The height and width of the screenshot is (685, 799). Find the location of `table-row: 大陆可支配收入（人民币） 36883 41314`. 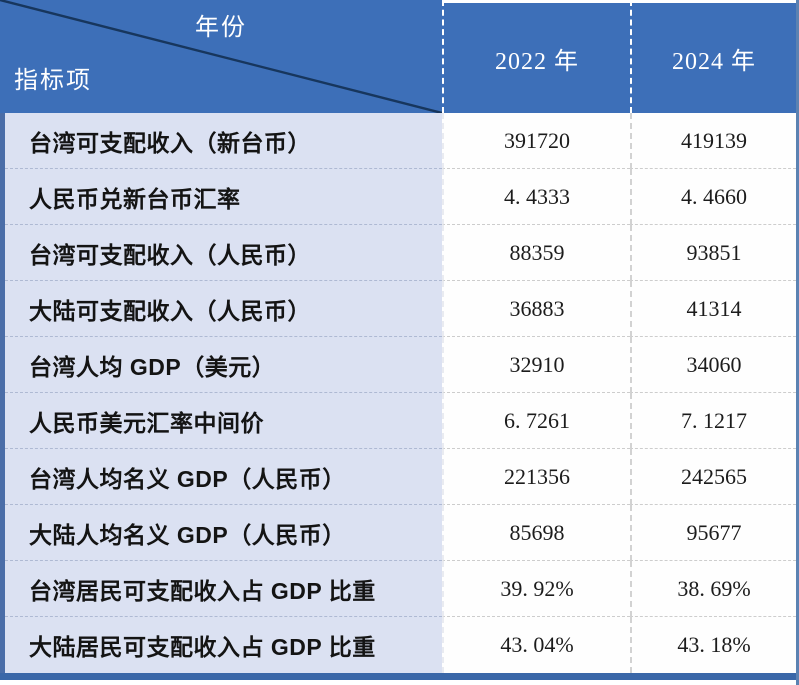

table-row: 大陆可支配收入（人民币） 36883 41314 is located at coordinates (400, 309).